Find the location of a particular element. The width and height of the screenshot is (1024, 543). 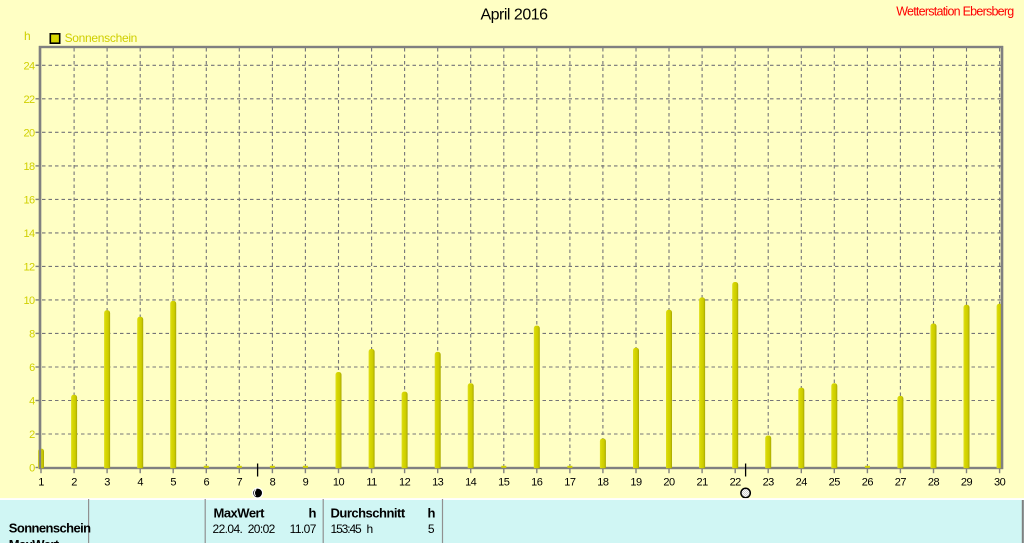

svg-text: 13 is located at coordinates (438, 483).